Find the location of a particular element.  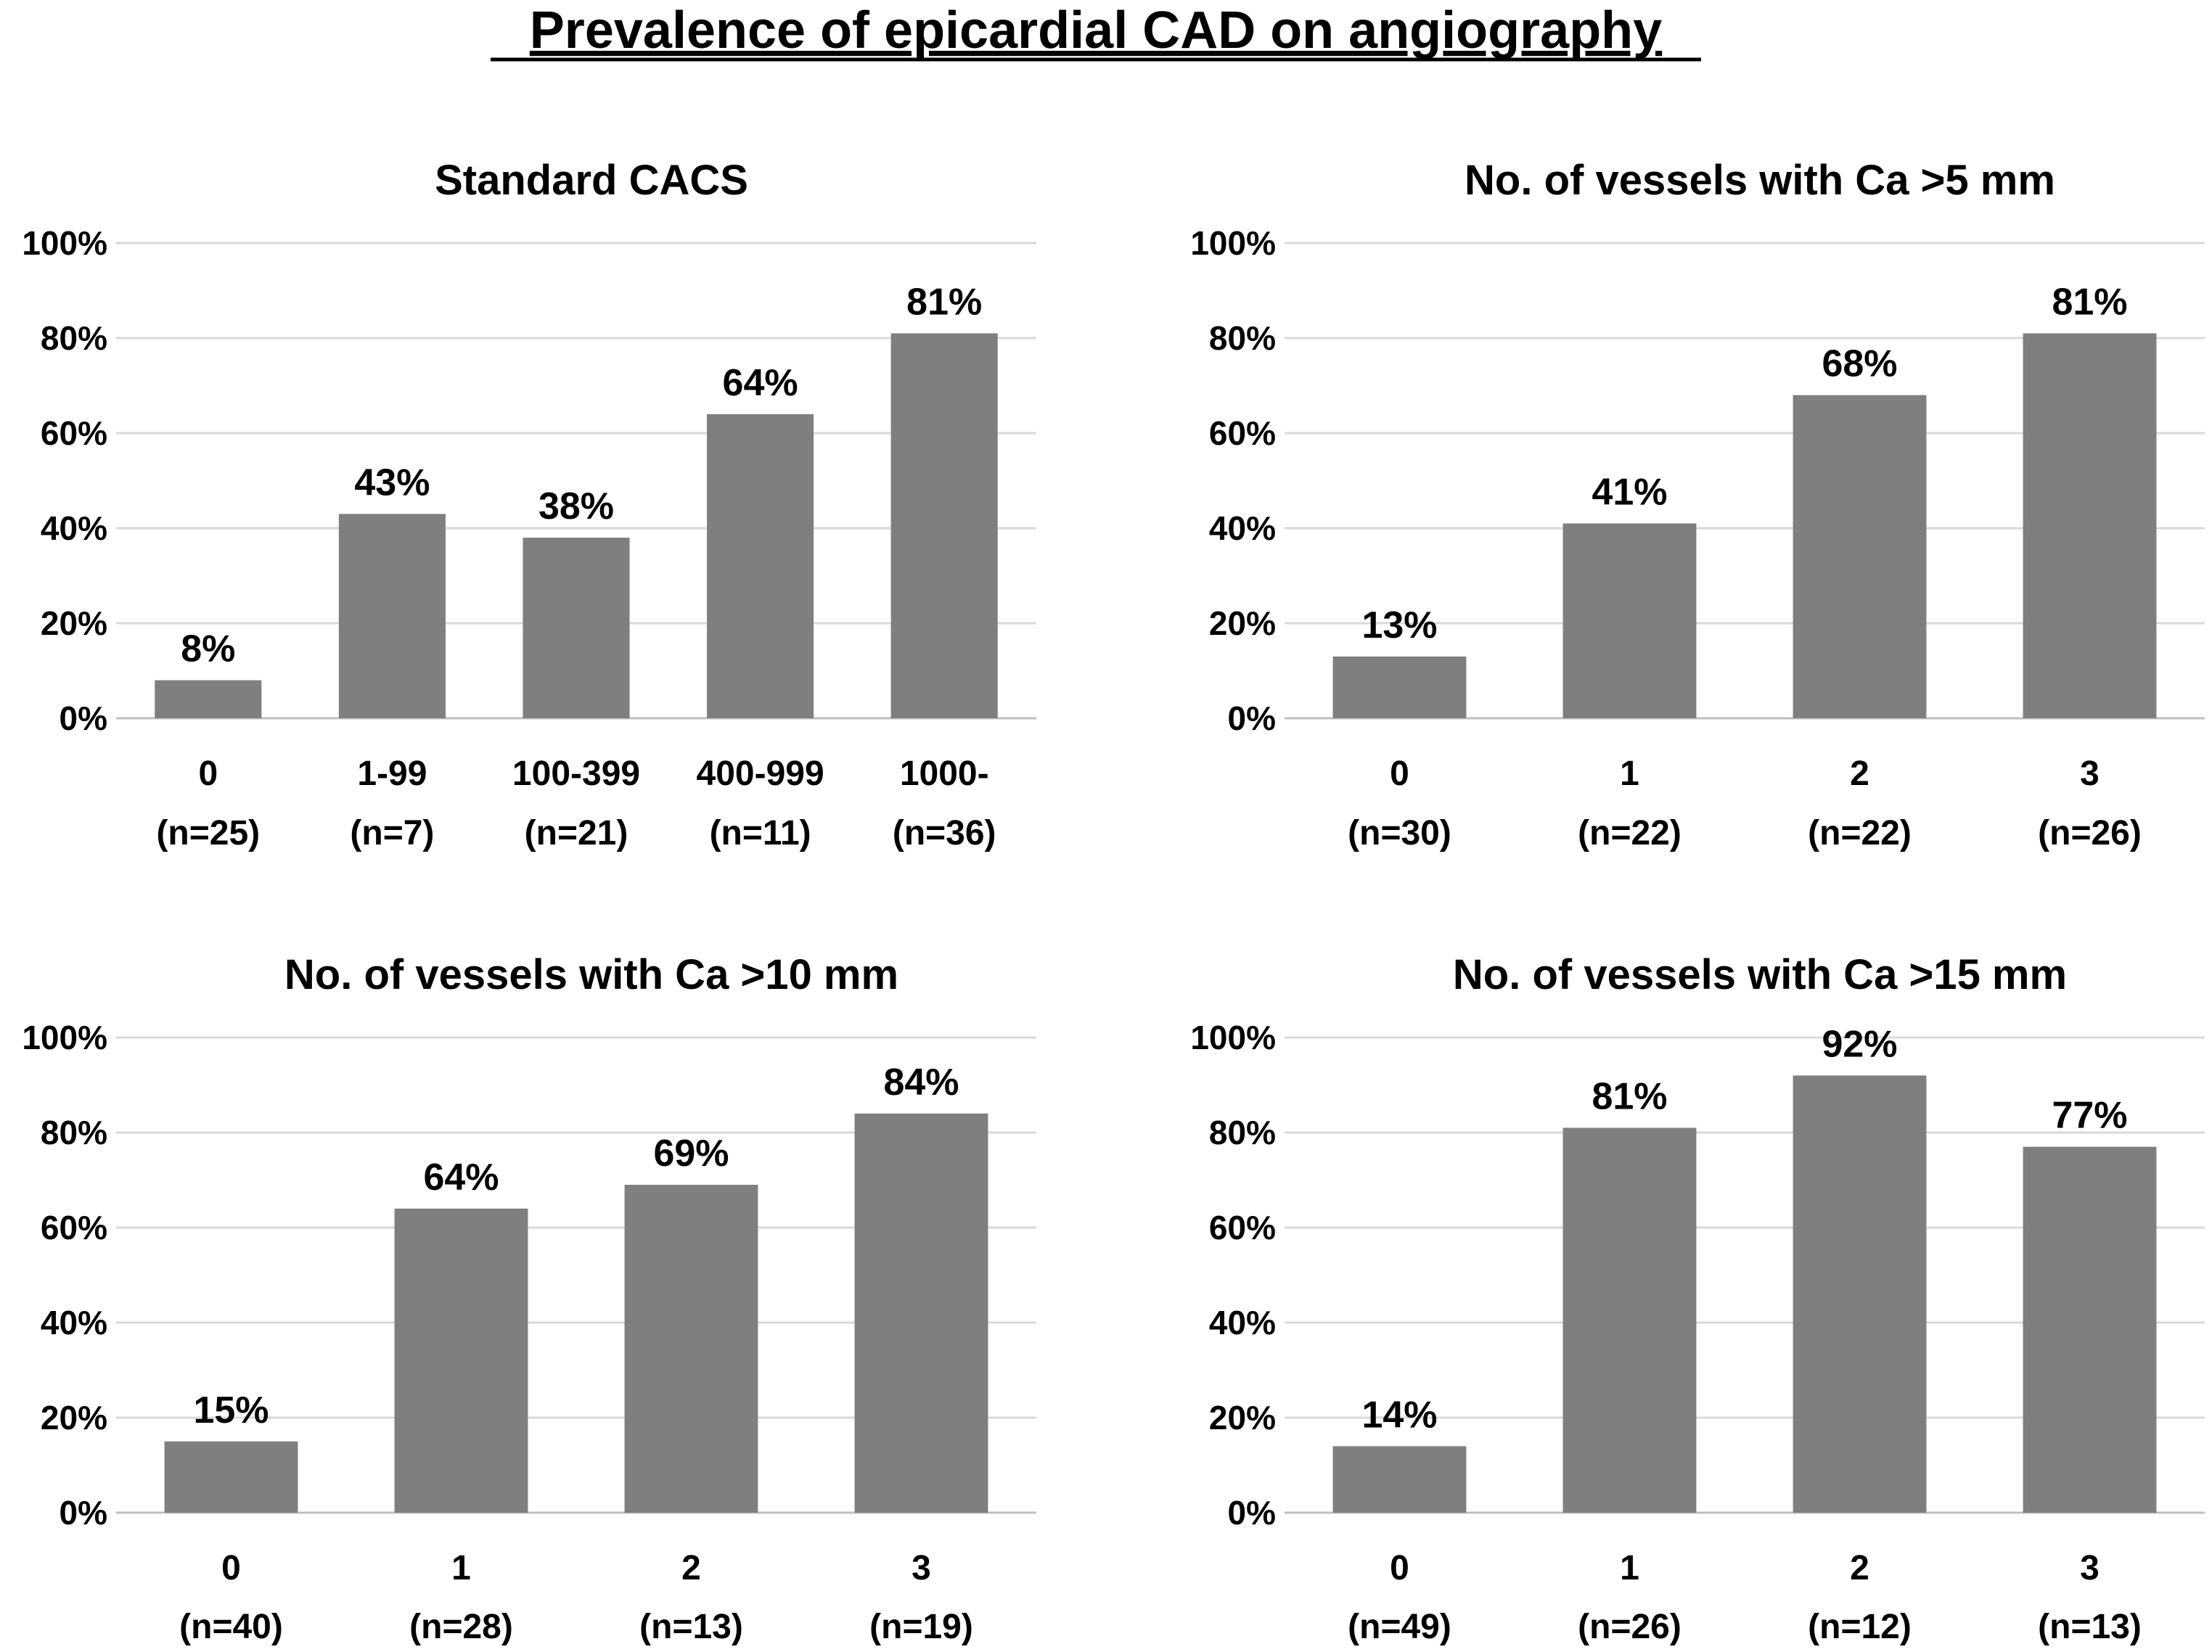

n-label: (n=25) is located at coordinates (208, 833).